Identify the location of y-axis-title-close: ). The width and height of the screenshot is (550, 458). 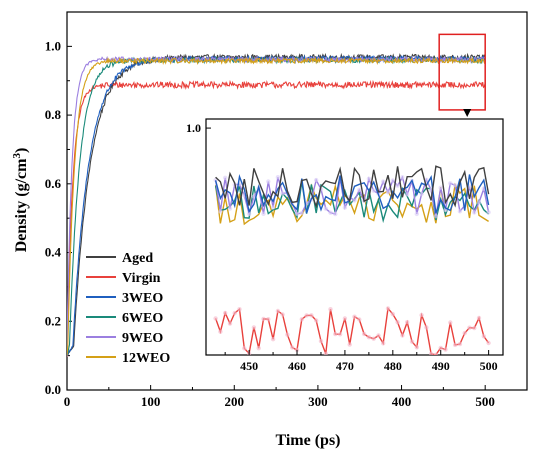
(21, 150).